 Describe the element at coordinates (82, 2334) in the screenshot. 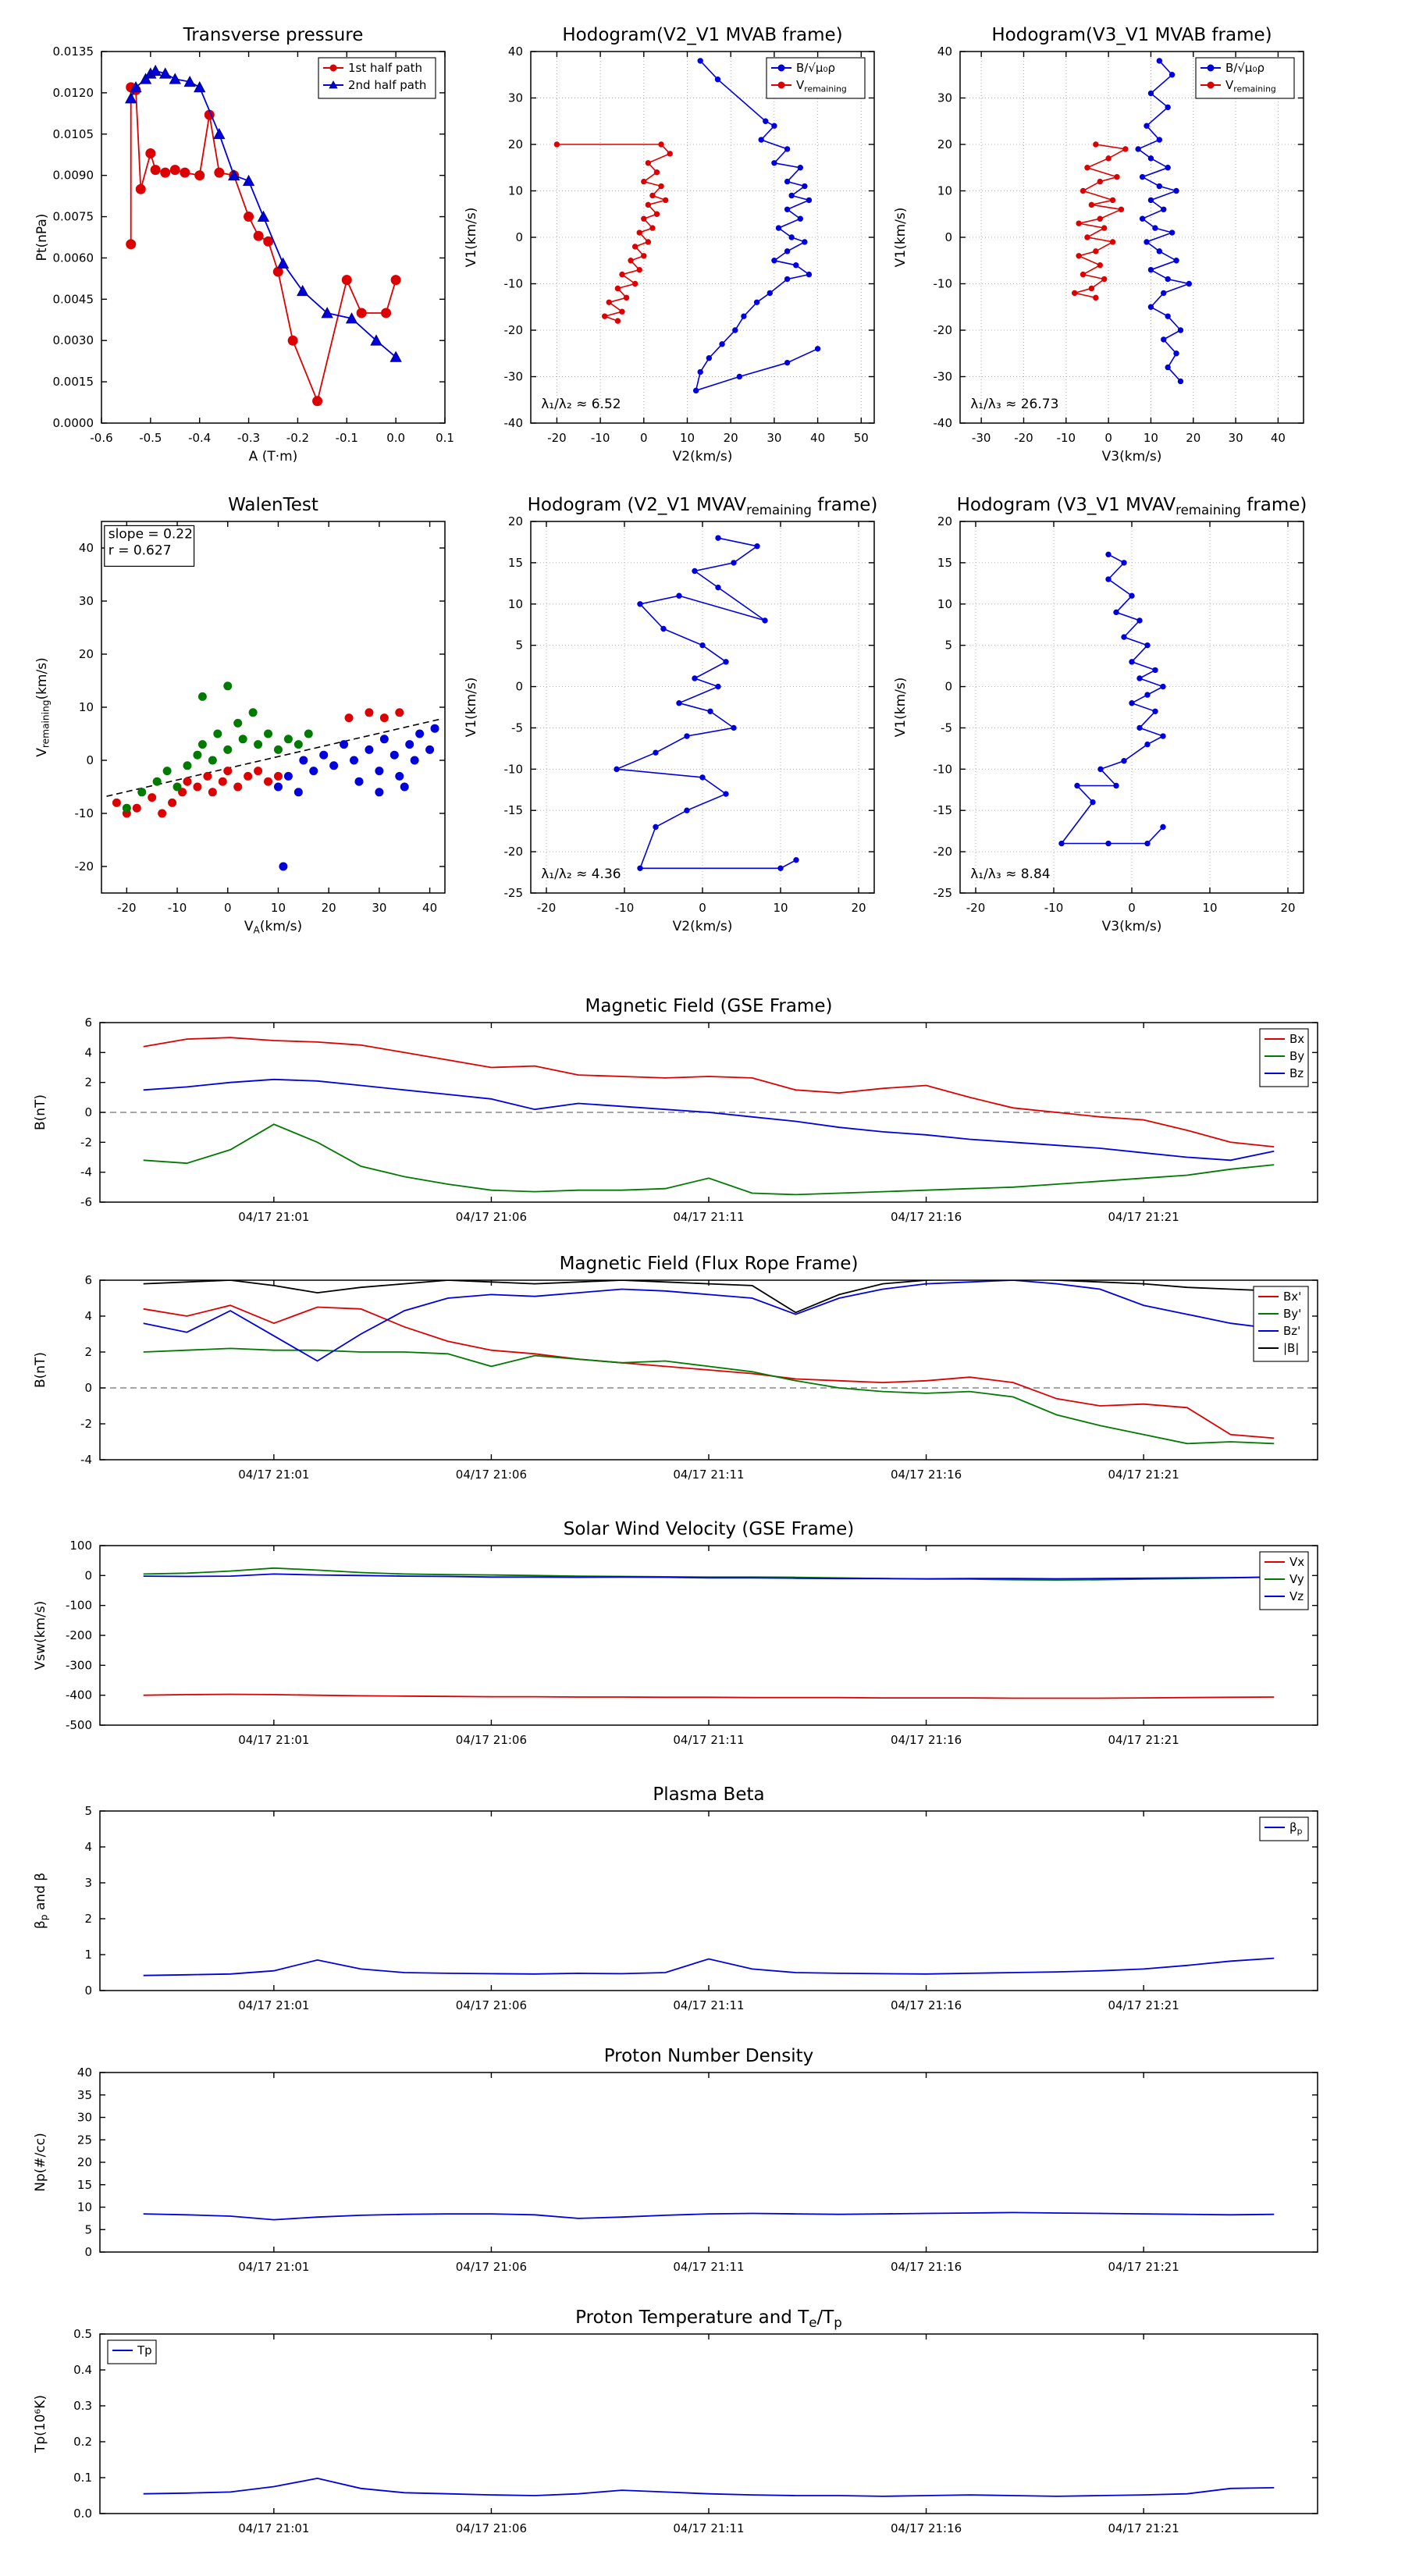

I see `svg-text: 0.5` at that location.